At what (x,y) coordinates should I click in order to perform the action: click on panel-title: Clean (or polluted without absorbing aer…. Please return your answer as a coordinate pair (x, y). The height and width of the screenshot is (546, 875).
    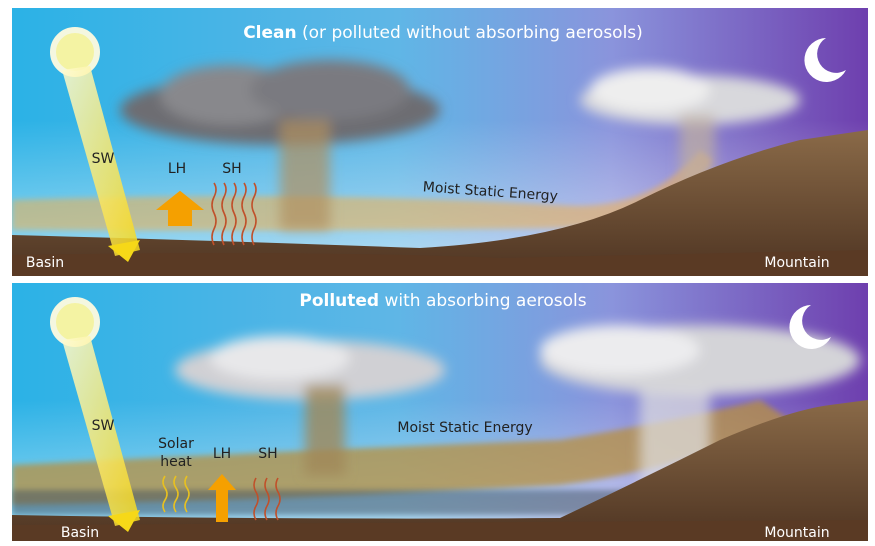
    Looking at the image, I should click on (443, 33).